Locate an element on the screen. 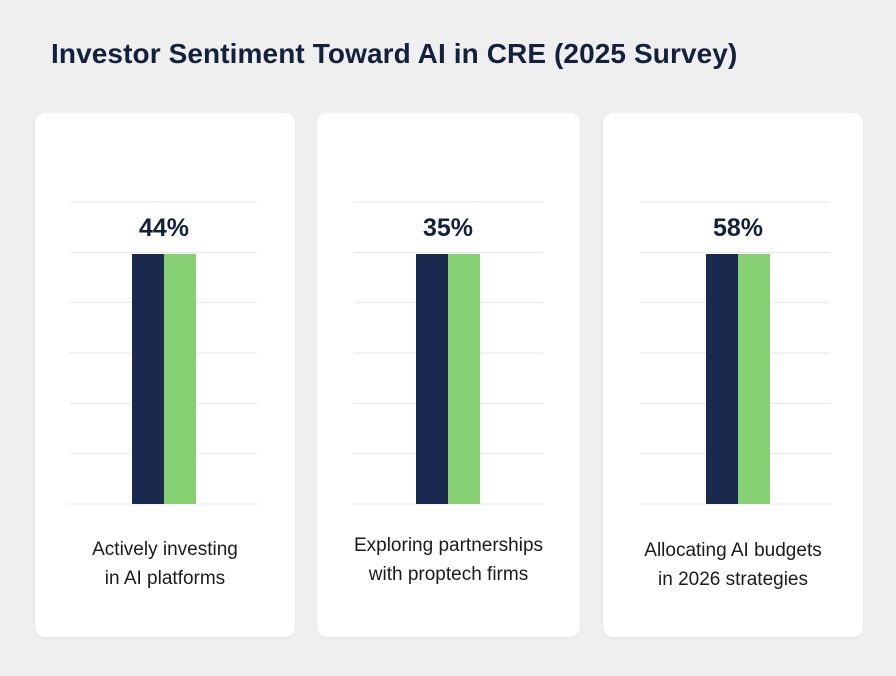 The image size is (896, 676). bar-chart-svg: 35% is located at coordinates (448, 353).